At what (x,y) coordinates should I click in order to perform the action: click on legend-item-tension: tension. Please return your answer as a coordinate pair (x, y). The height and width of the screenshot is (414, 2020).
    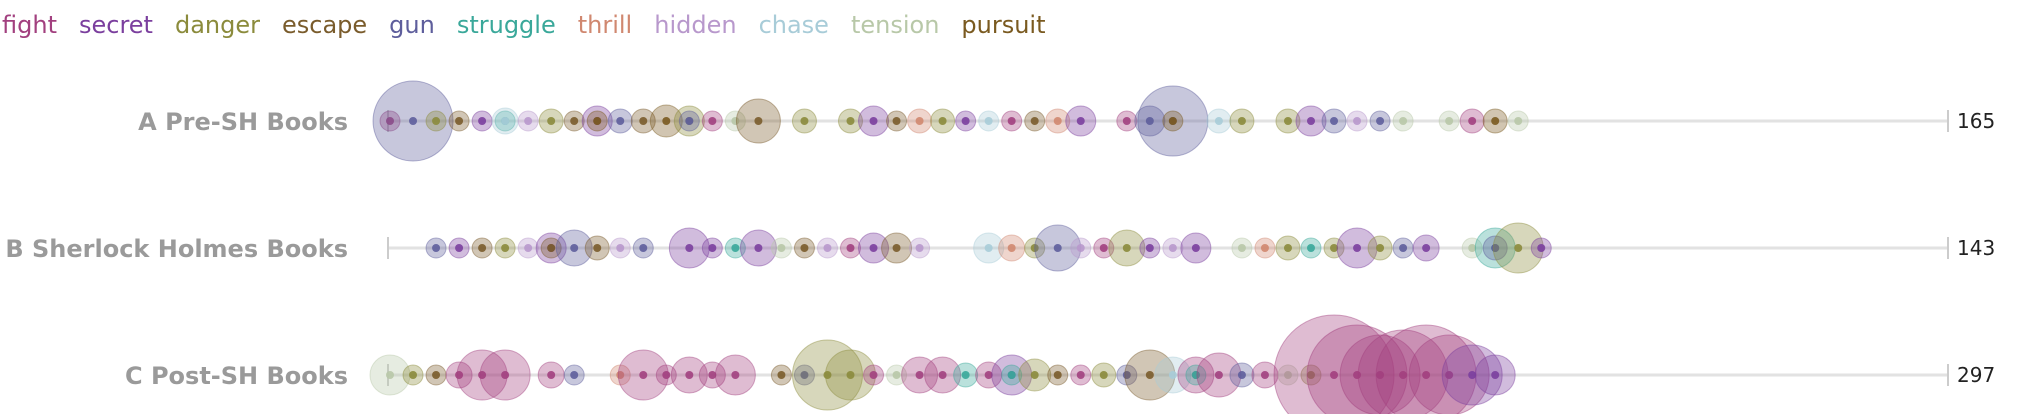
    Looking at the image, I should click on (895, 25).